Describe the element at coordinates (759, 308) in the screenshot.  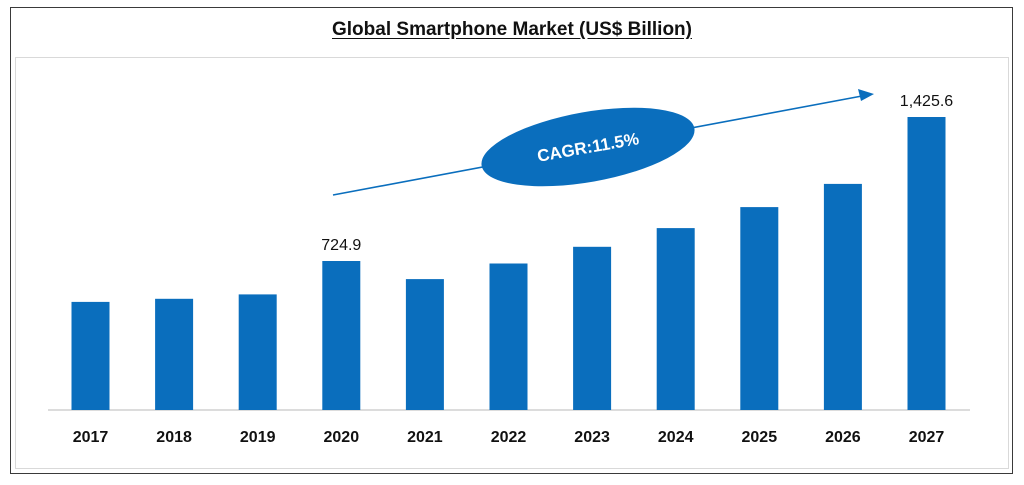
I see `bar-2025` at that location.